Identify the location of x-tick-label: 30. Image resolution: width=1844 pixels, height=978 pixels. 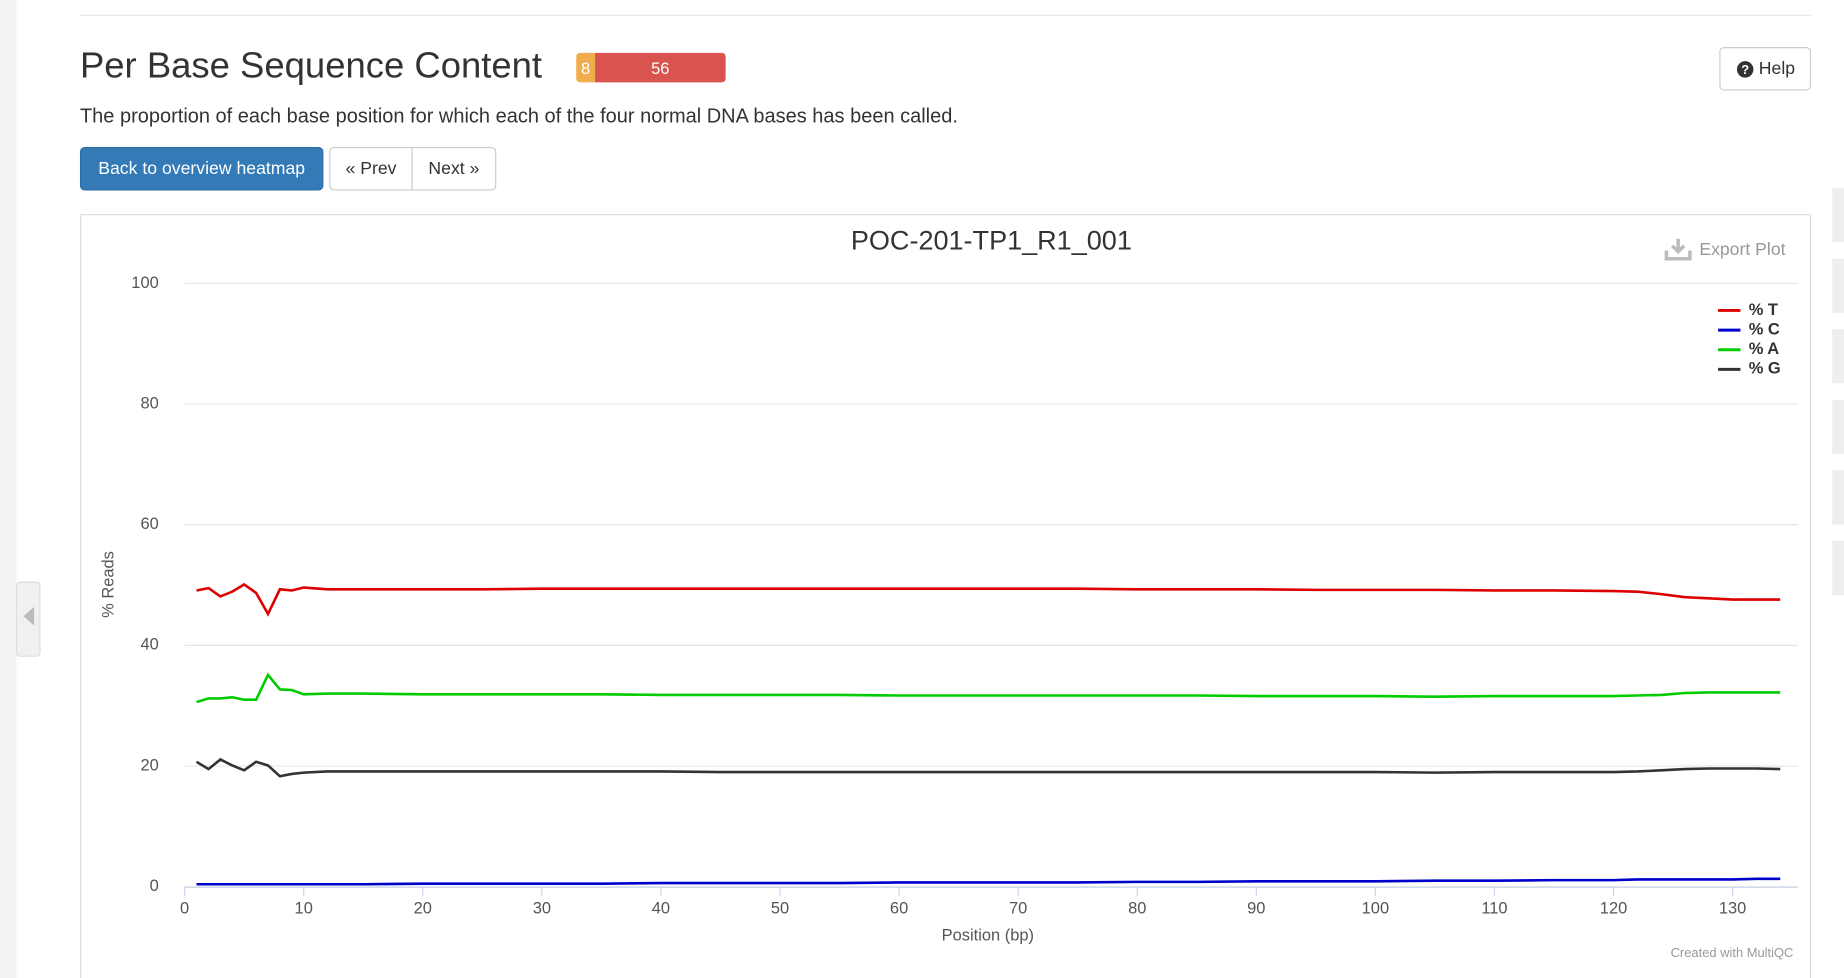
(542, 908).